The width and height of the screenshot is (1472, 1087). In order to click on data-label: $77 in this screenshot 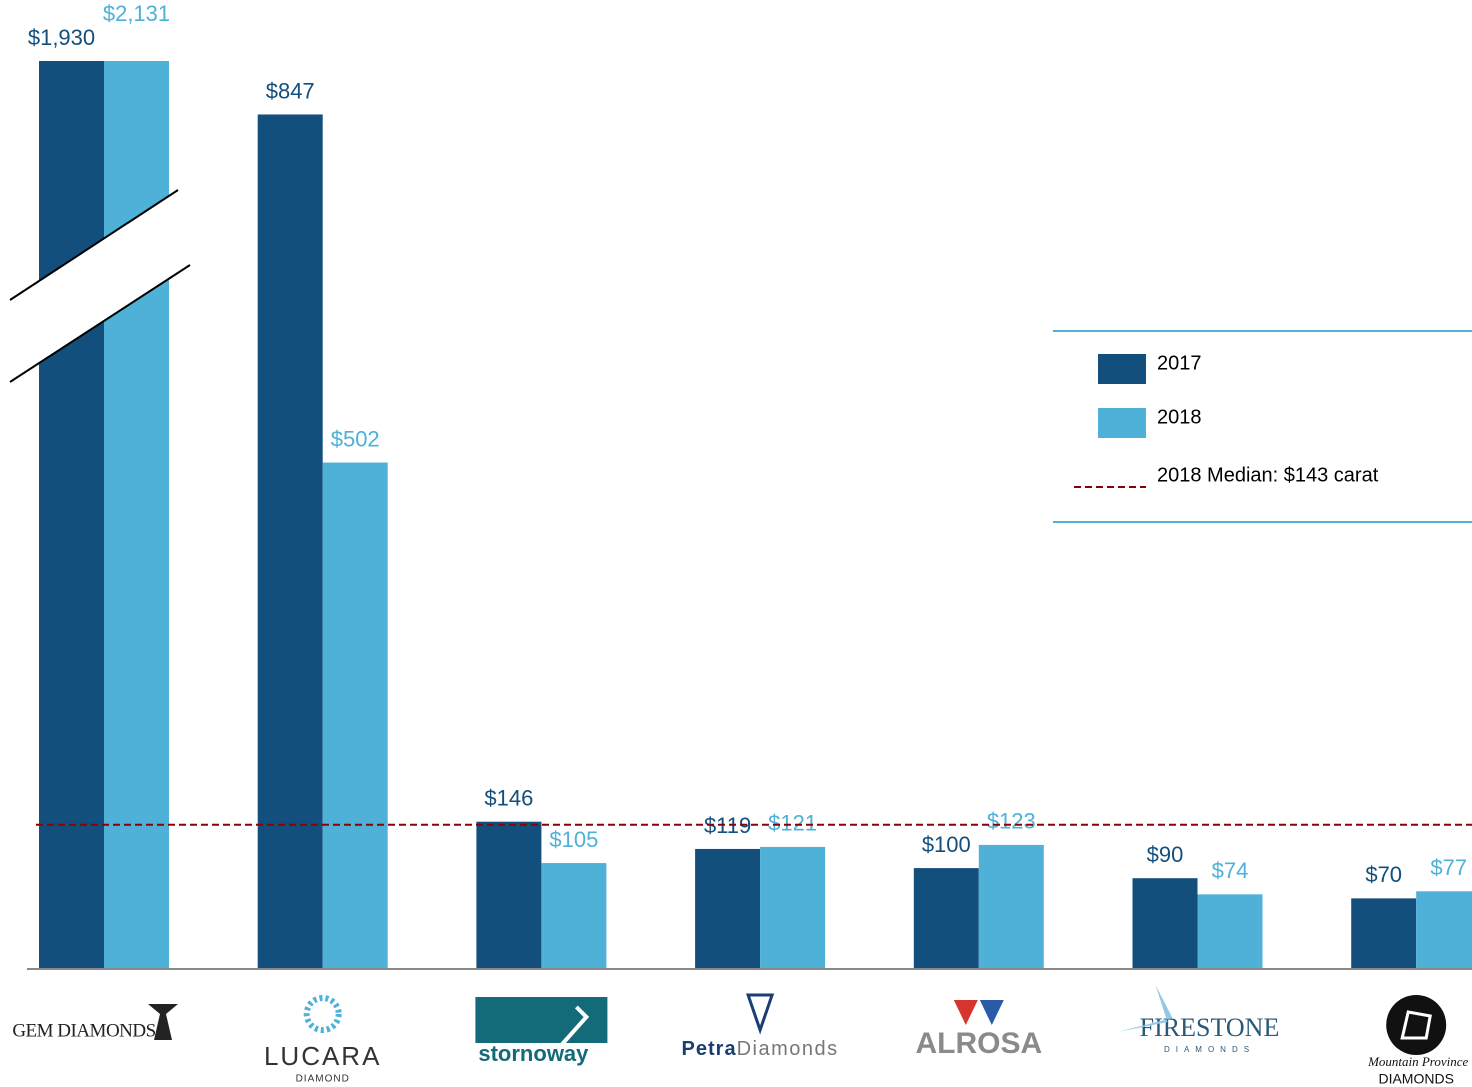, I will do `click(1448, 867)`.